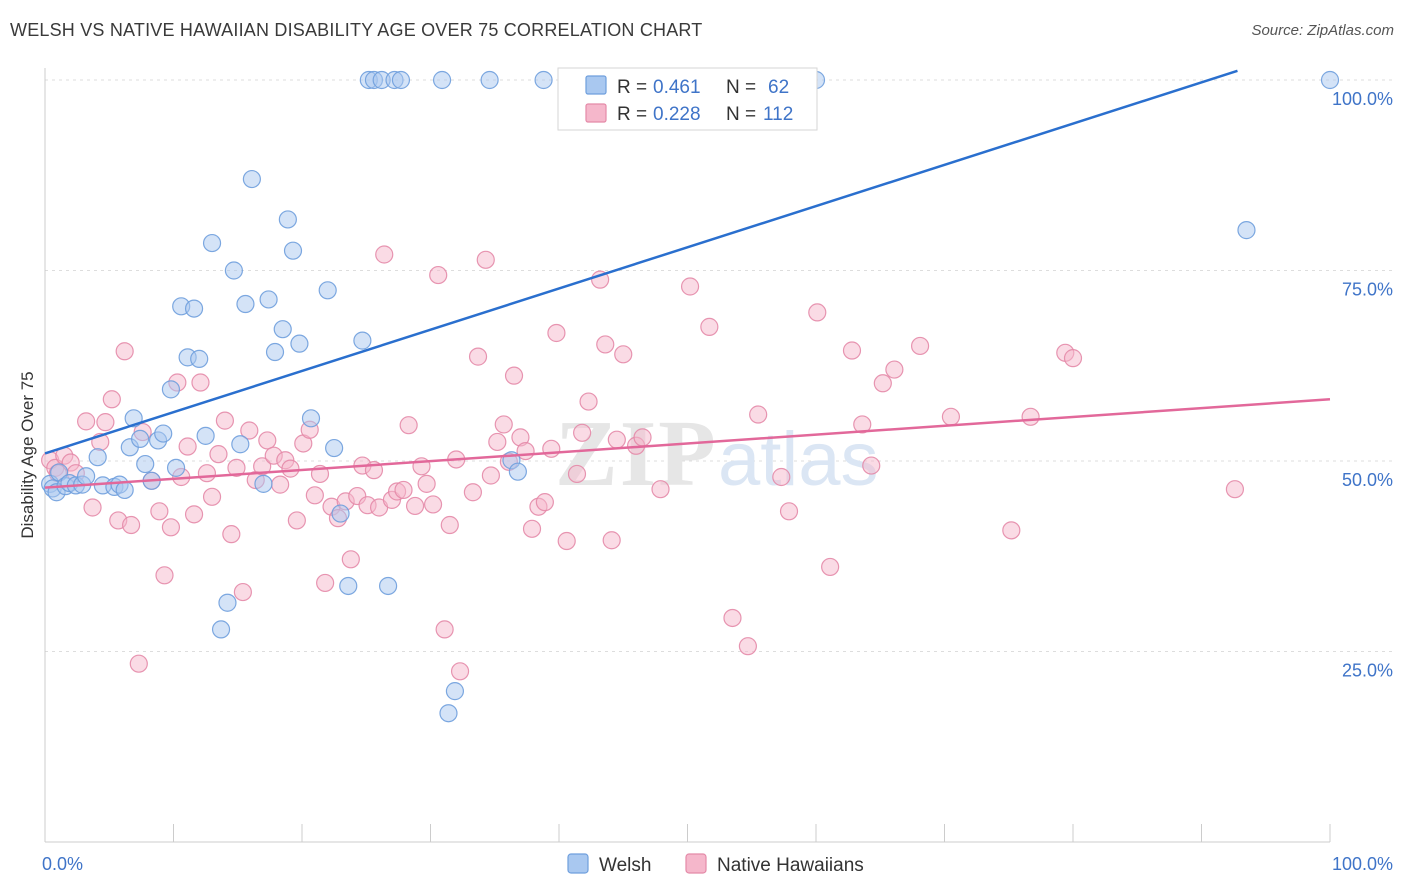 Image resolution: width=1406 pixels, height=892 pixels. Describe the element at coordinates (1362, 99) in the screenshot. I see `y-tick-label: 100.0%` at that location.